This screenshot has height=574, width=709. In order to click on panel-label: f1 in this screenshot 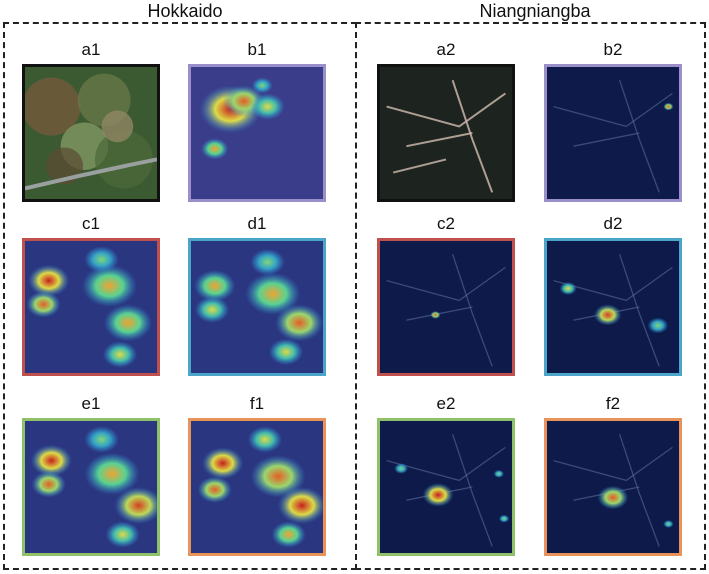, I will do `click(257, 403)`.